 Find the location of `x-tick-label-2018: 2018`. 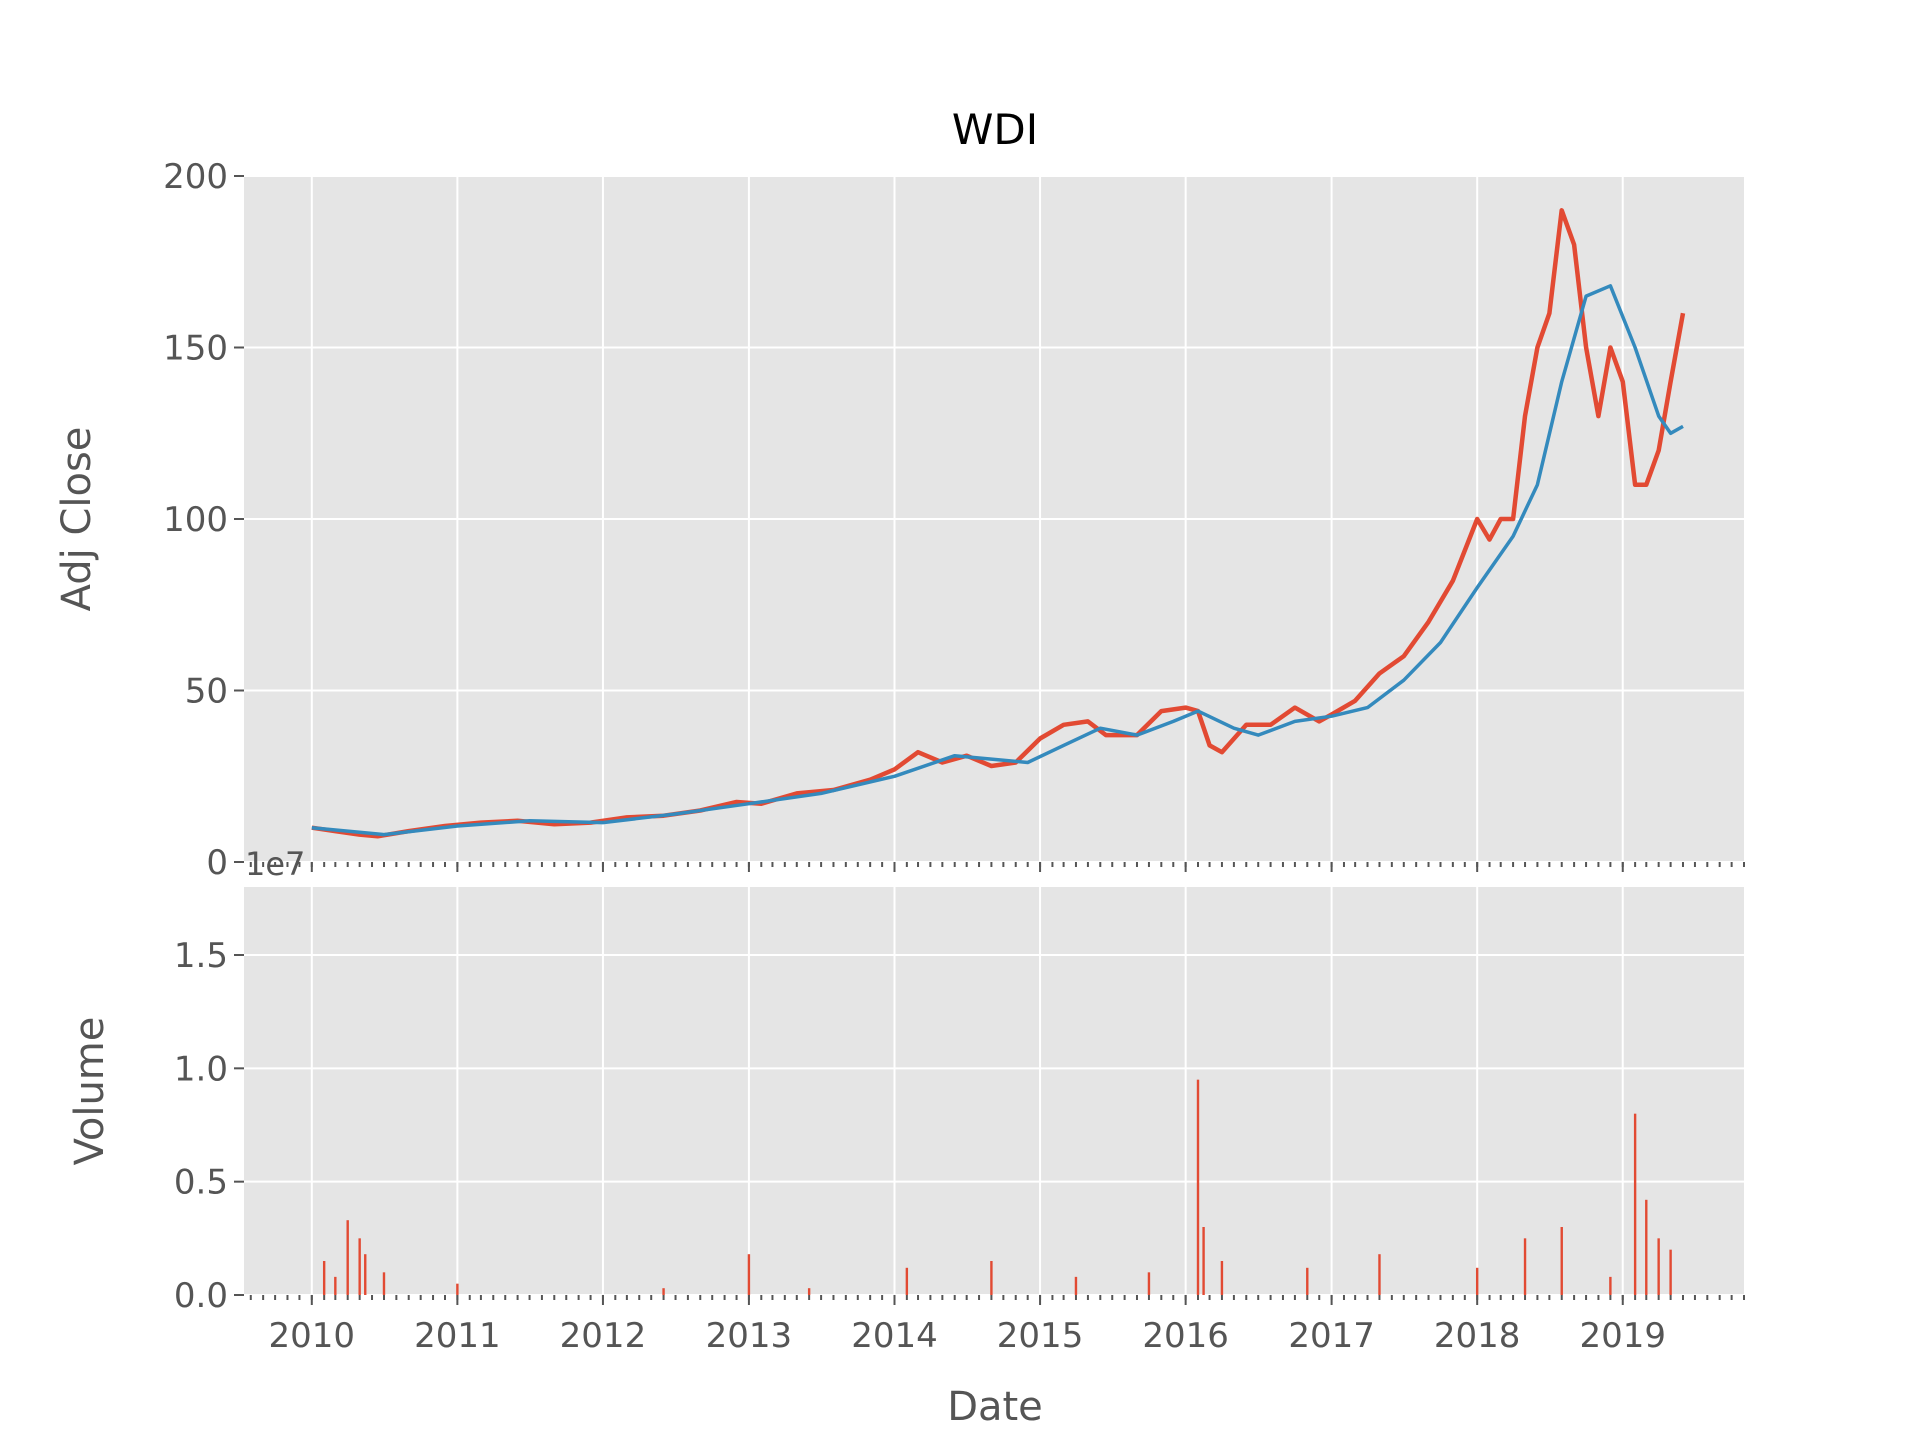

x-tick-label-2018: 2018 is located at coordinates (1477, 1336).